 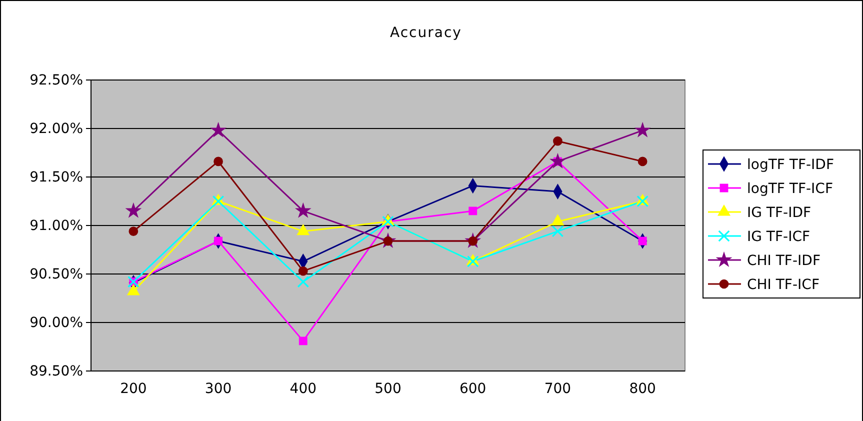 I want to click on legend-label: CHI TF-IDF, so click(x=783, y=261).